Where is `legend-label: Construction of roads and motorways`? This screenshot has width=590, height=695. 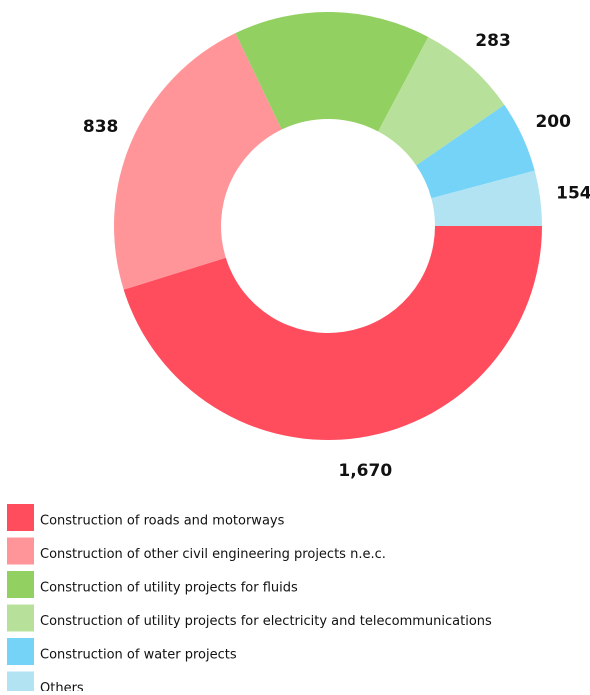
legend-label: Construction of roads and motorways is located at coordinates (162, 521).